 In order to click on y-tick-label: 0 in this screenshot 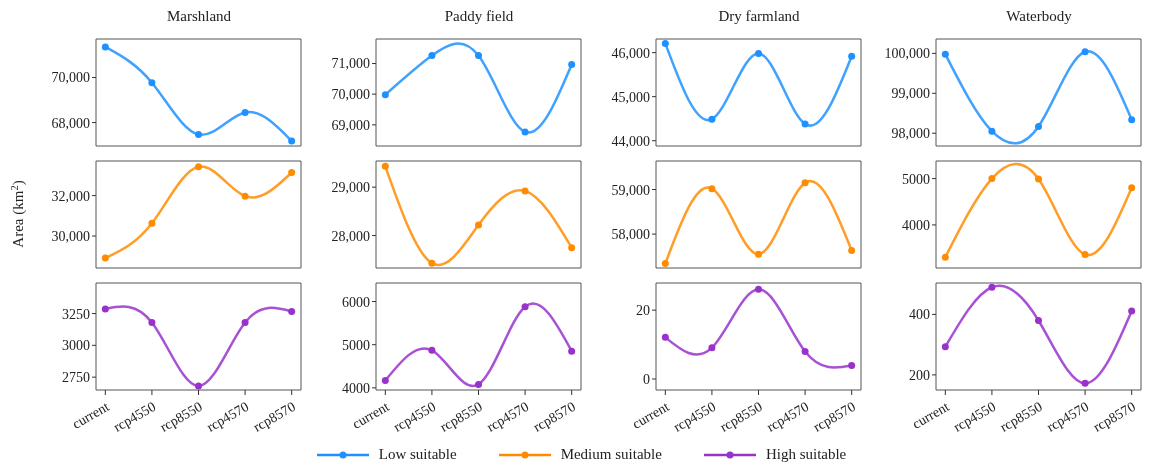, I will do `click(646, 379)`.